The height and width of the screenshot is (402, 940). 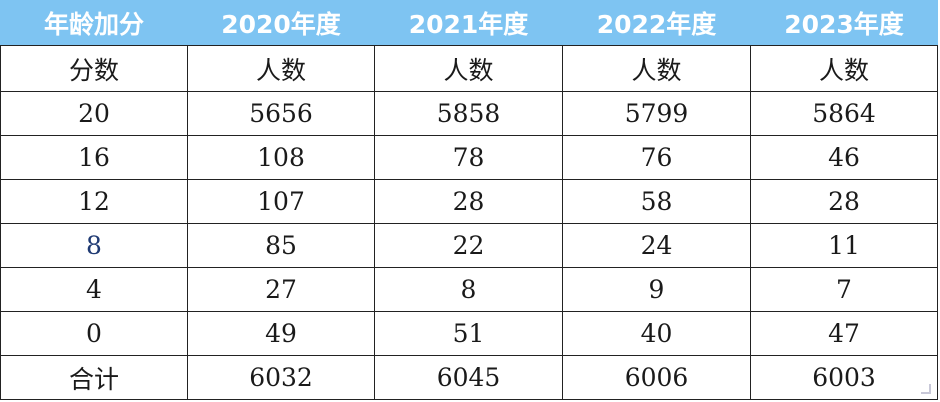 What do you see at coordinates (94, 289) in the screenshot?
I see `row-score: 4` at bounding box center [94, 289].